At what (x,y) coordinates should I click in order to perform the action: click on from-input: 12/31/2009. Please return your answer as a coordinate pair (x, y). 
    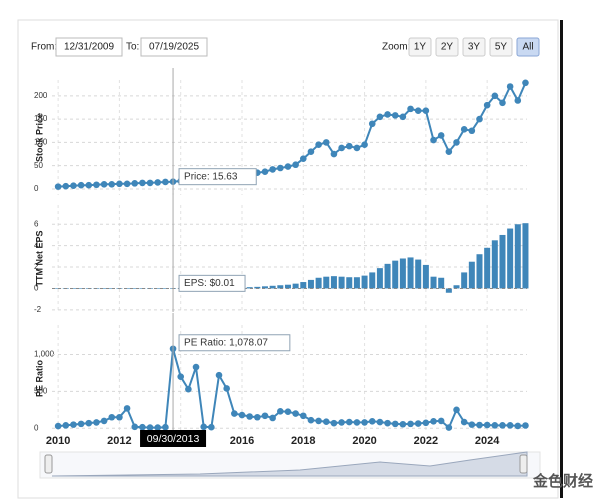
    Looking at the image, I should click on (89, 47).